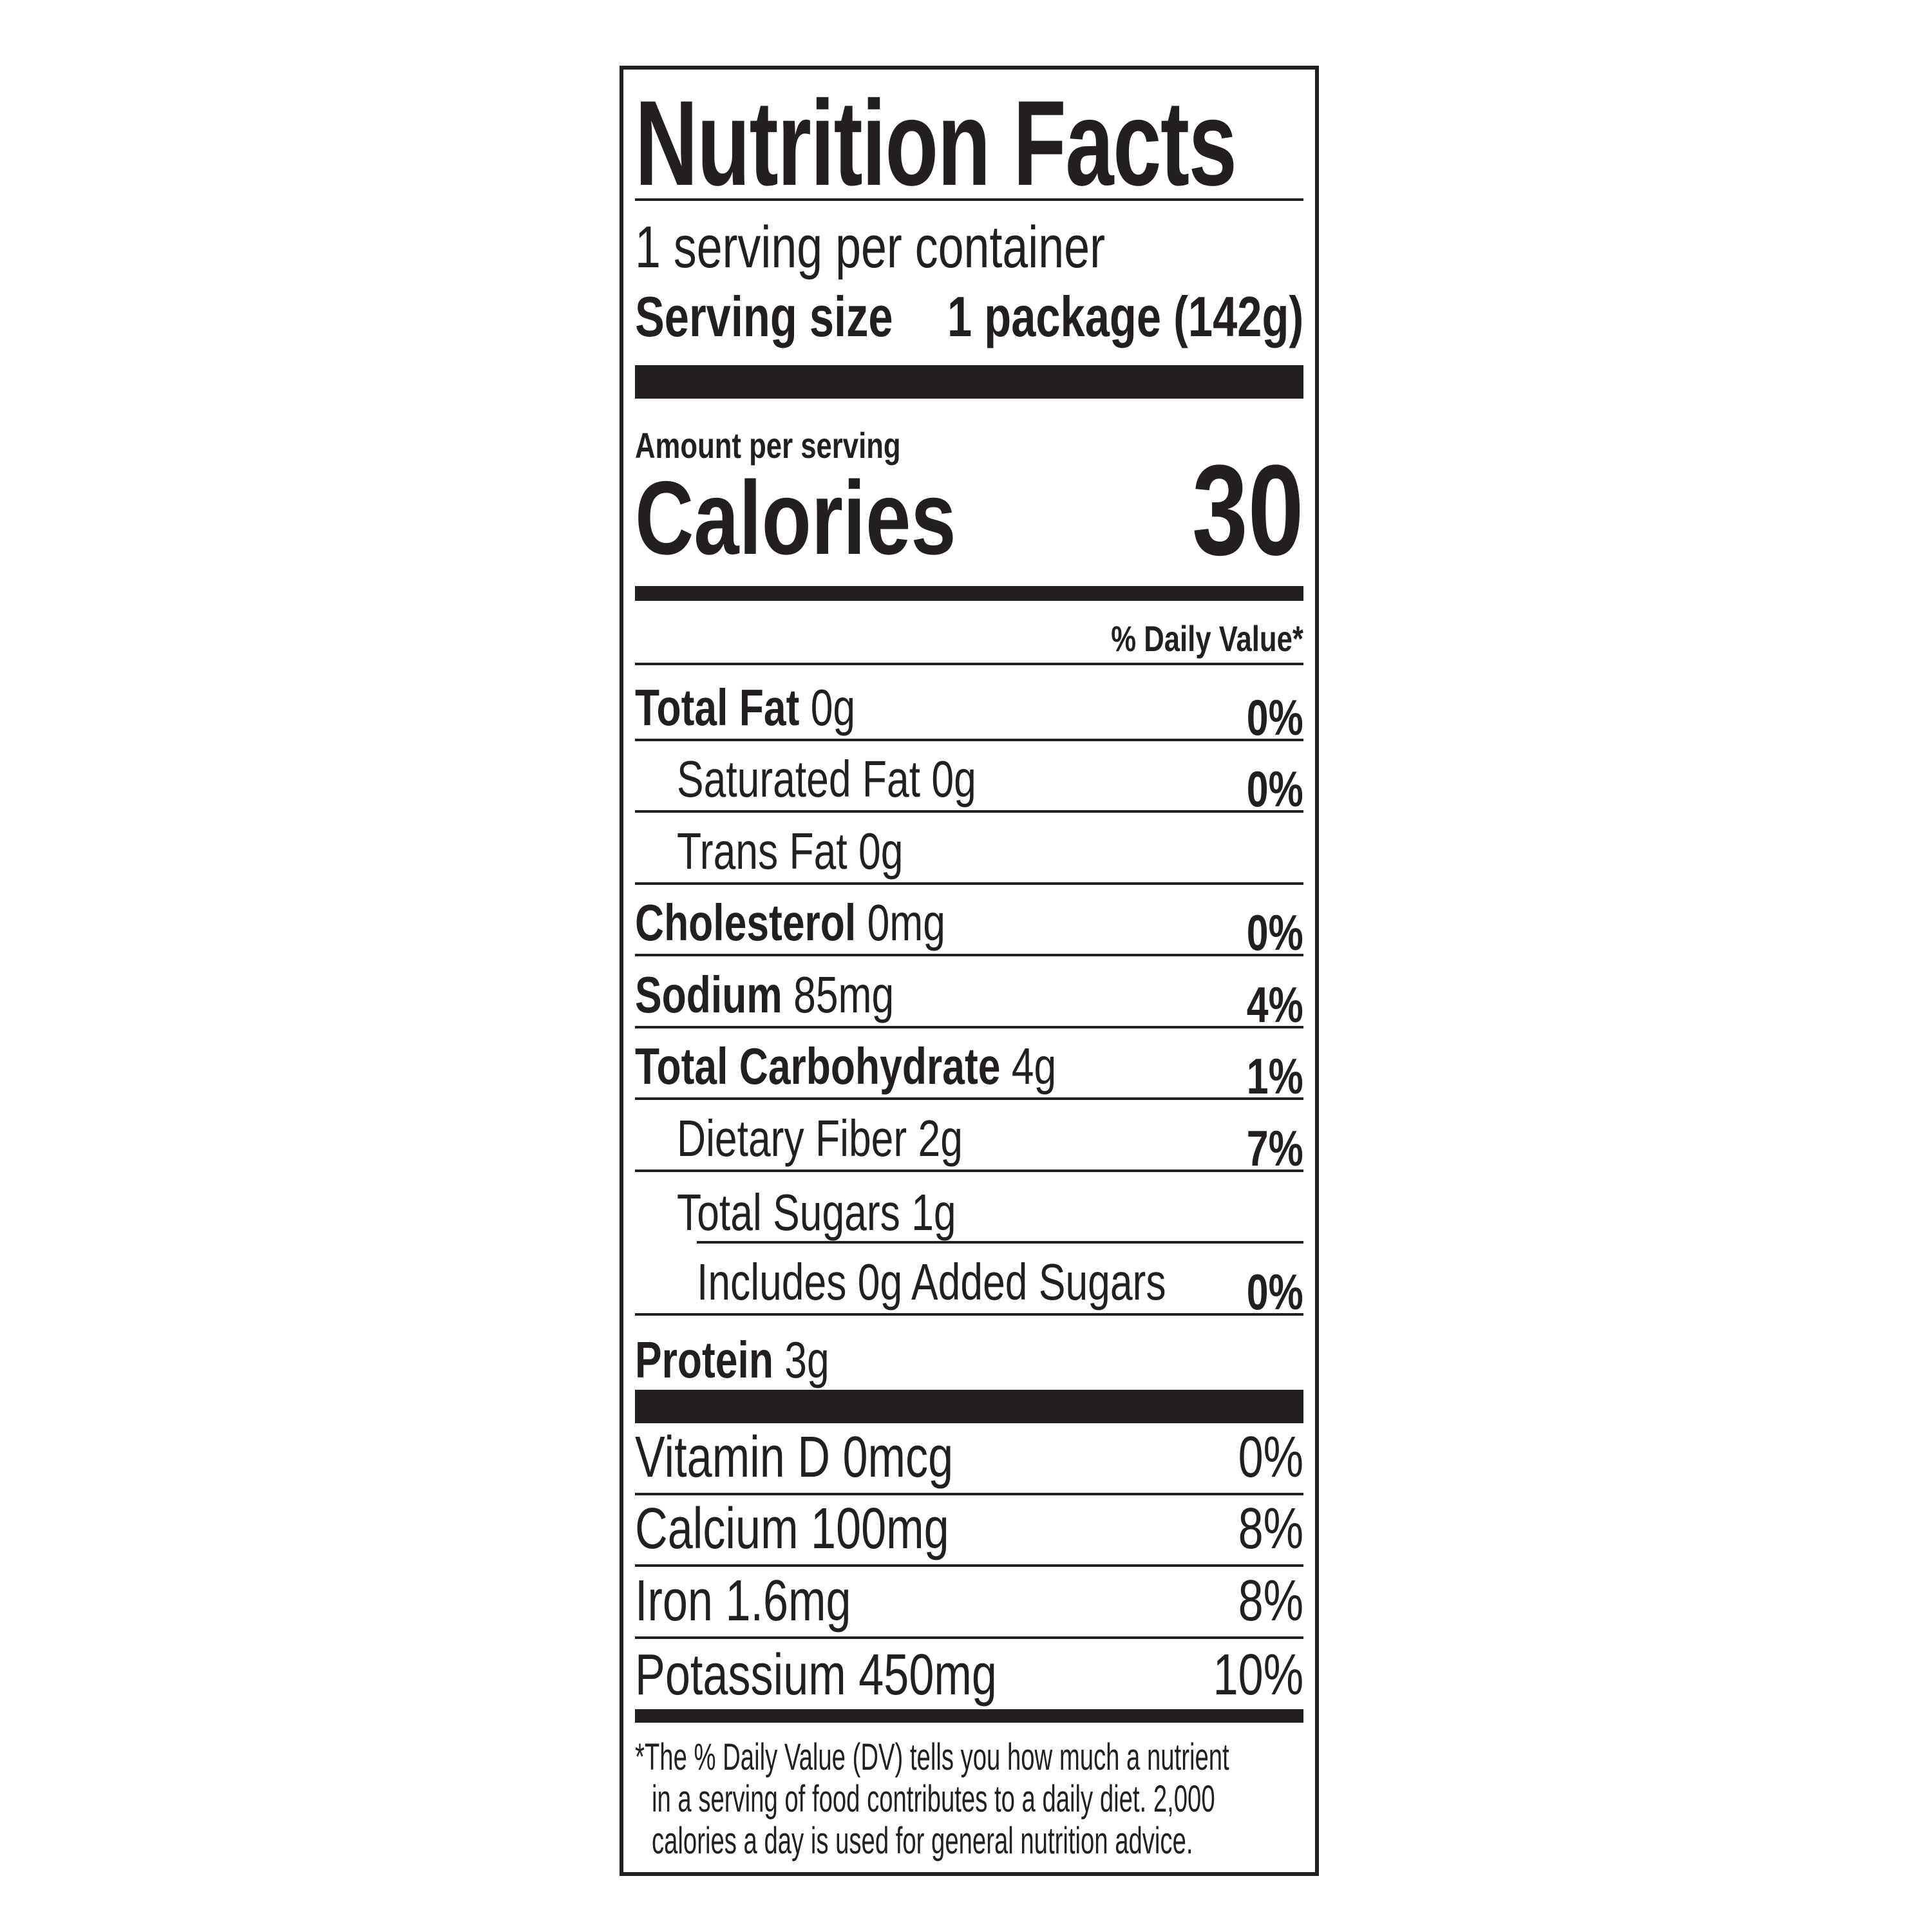 The image size is (1932, 1932). What do you see at coordinates (844, 994) in the screenshot?
I see `nutrient-amount: 85mg` at bounding box center [844, 994].